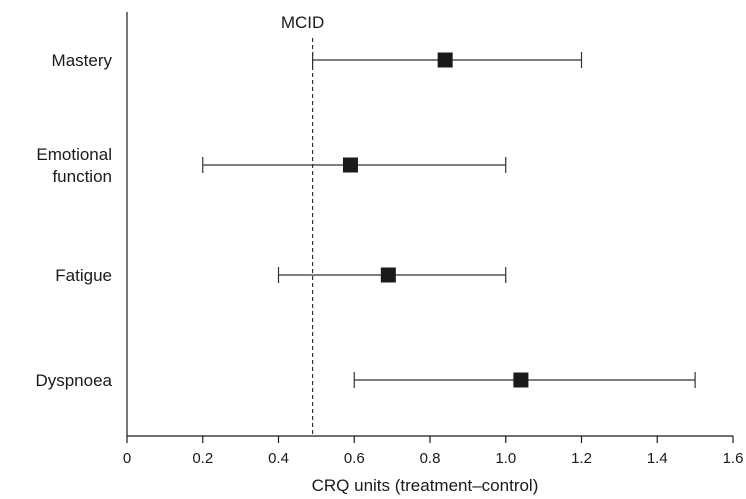 The image size is (746, 499). Describe the element at coordinates (657, 458) in the screenshot. I see `x-tick-label: 1.4` at that location.